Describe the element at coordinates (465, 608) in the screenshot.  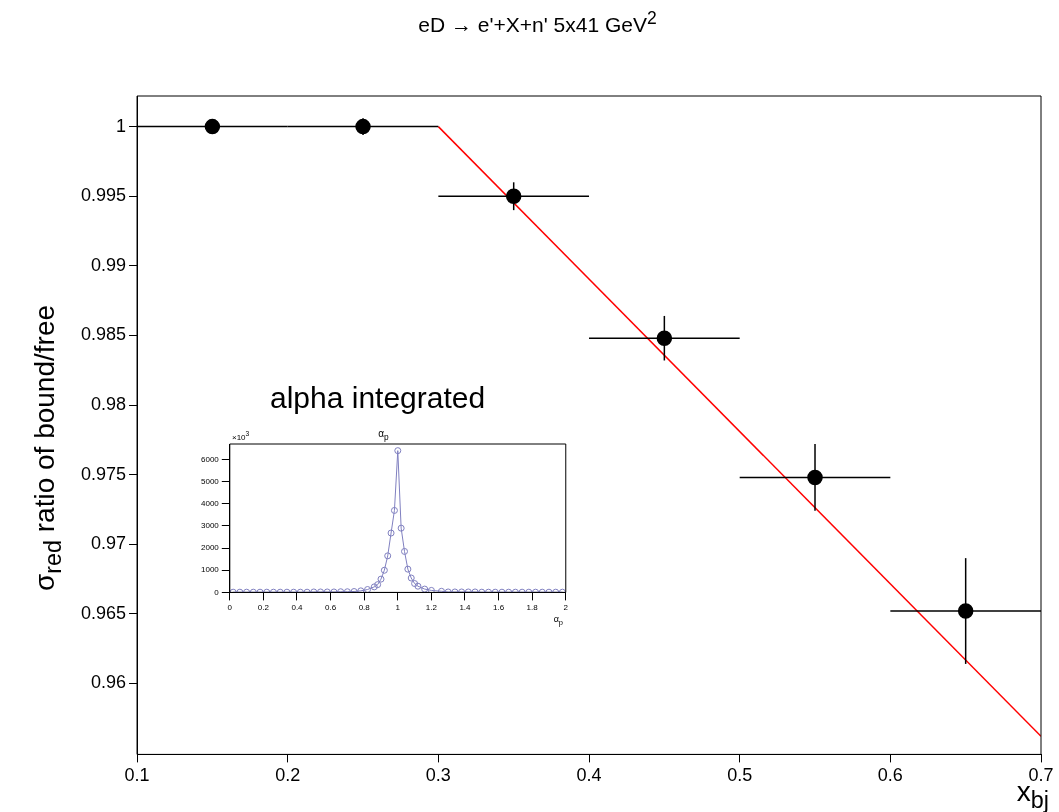
I see `x-tick-label: 1.4` at that location.